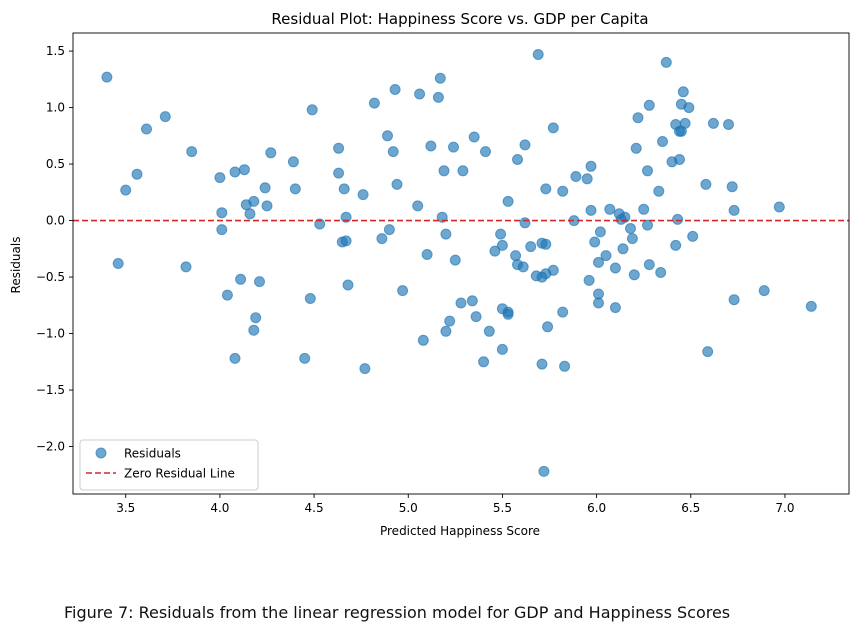 This screenshot has width=857, height=632. I want to click on x-axis-ticks: 3.5 4.0 4.5 5.0 5.5 6.0 6.5 7.0, so click(455, 504).